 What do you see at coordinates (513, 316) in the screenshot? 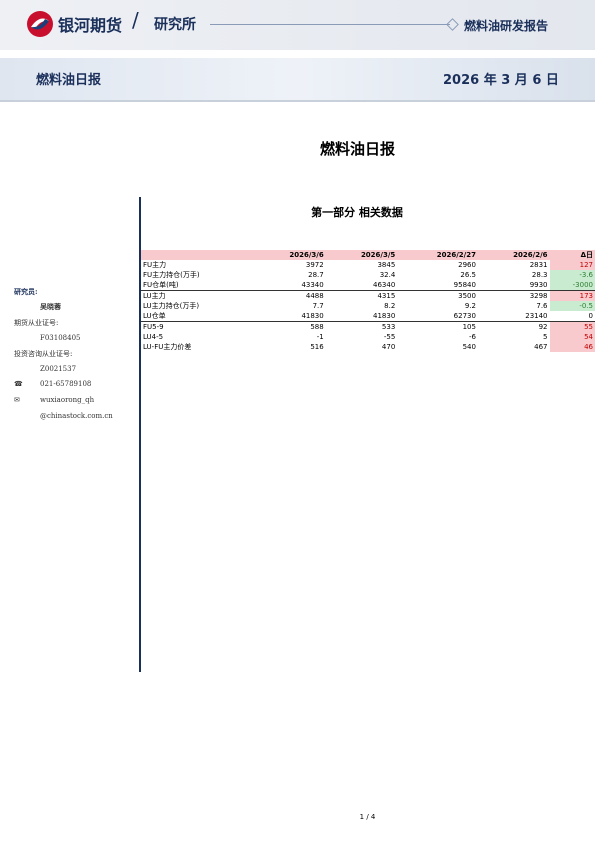
I see `table-cell: 23140` at bounding box center [513, 316].